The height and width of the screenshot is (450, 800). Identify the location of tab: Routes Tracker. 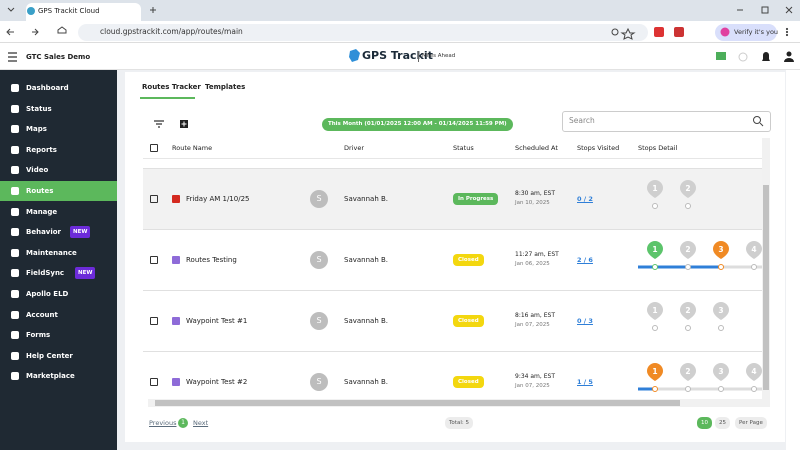
(171, 87).